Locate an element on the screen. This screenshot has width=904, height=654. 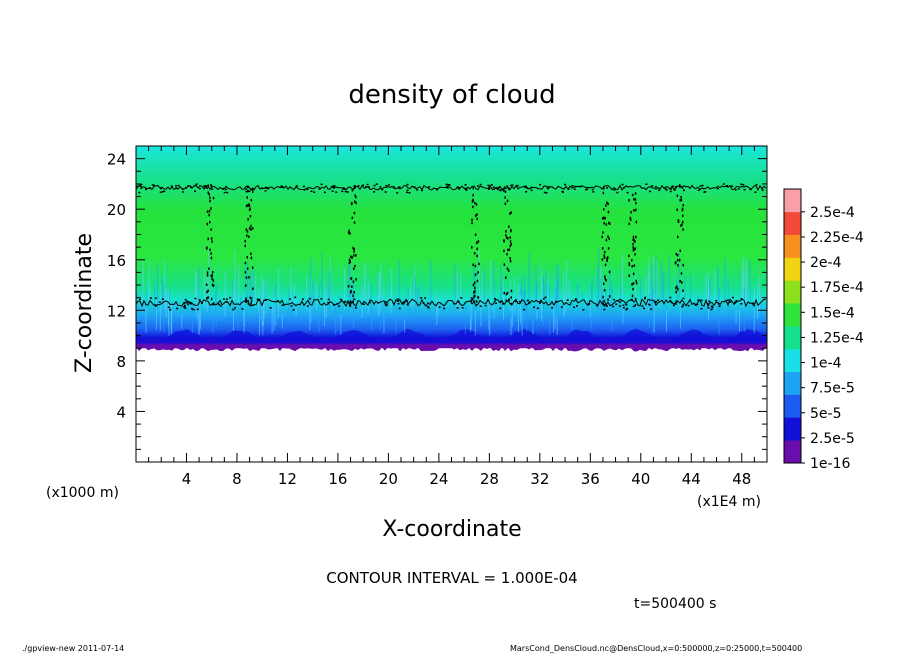
y-tick-label: 12 is located at coordinates (116, 311).